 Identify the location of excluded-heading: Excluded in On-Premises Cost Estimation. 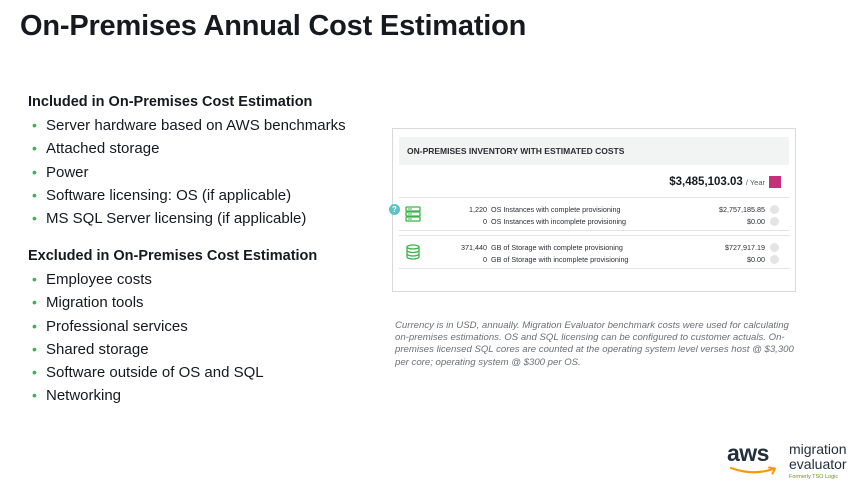
(173, 256).